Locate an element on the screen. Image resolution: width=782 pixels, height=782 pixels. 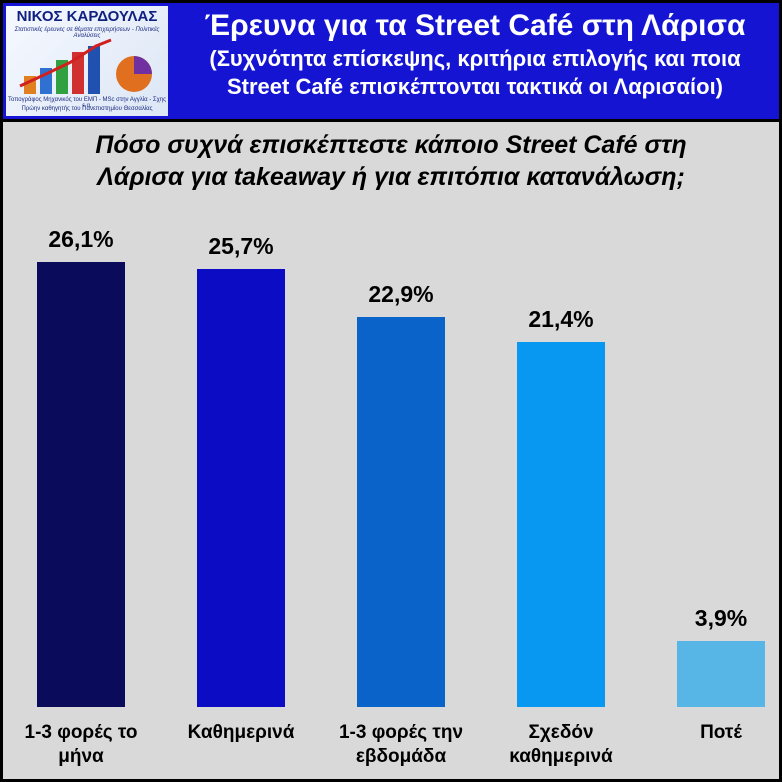
logo-name: ΝΙΚΟΣ ΚΑΡΔΟΥΛΑΣ is located at coordinates (87, 16).